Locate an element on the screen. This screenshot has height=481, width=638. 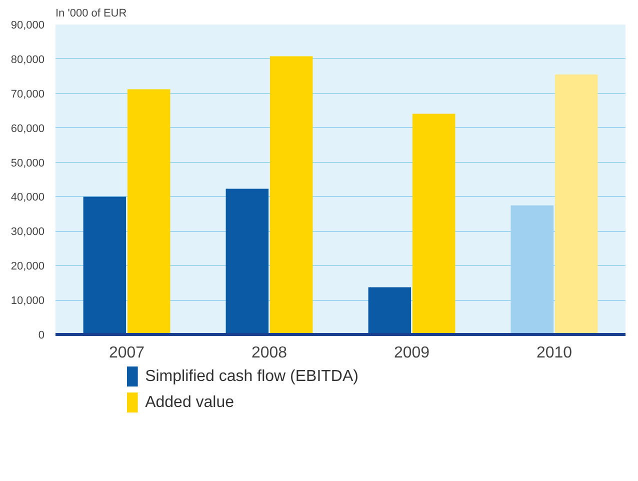
y-tick-label: 20,000 is located at coordinates (27, 266).